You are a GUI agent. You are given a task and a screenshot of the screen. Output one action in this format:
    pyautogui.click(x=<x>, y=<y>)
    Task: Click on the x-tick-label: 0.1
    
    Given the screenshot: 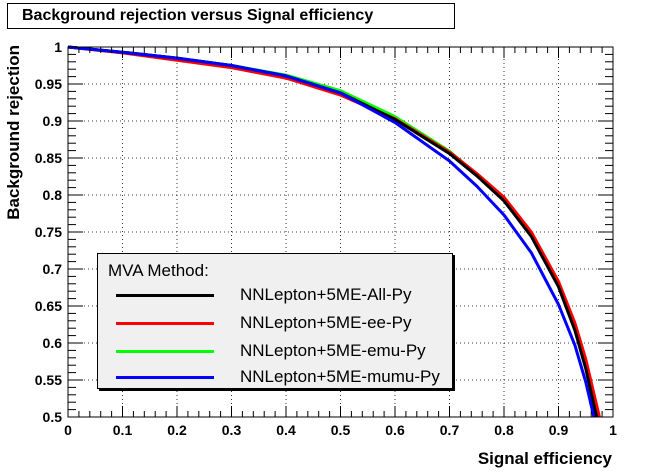 What is the action you would take?
    pyautogui.click(x=123, y=430)
    